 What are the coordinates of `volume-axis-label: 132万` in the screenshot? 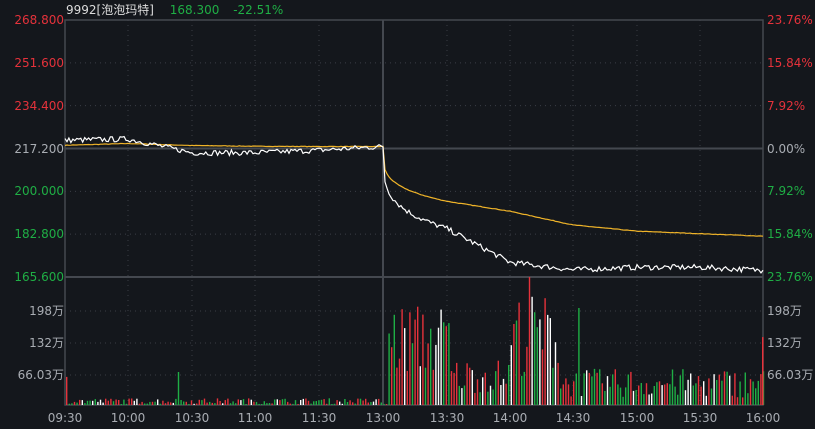 It's located at (784, 343).